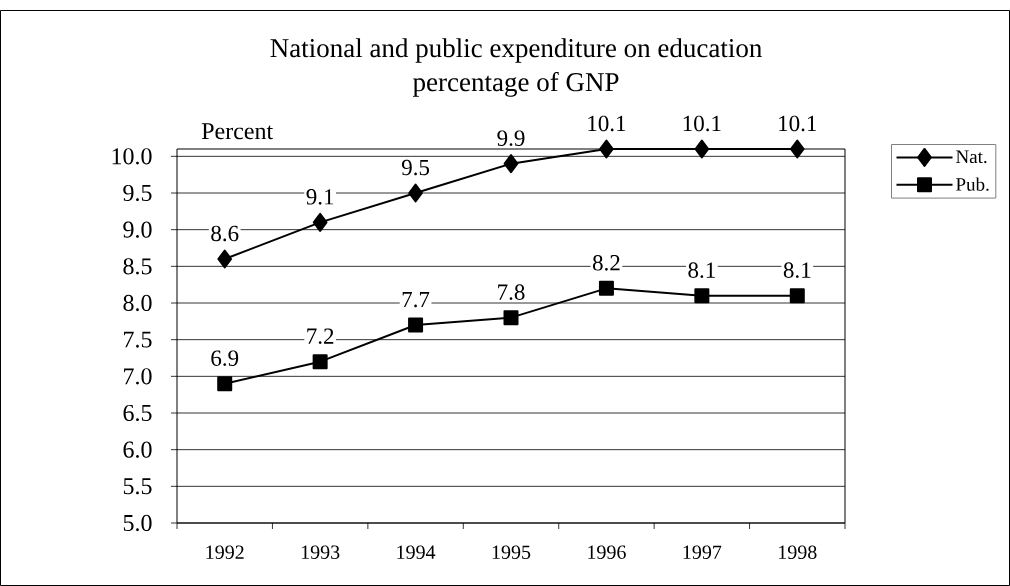 This screenshot has height=586, width=1010. I want to click on legend-label: Pub., so click(972, 184).